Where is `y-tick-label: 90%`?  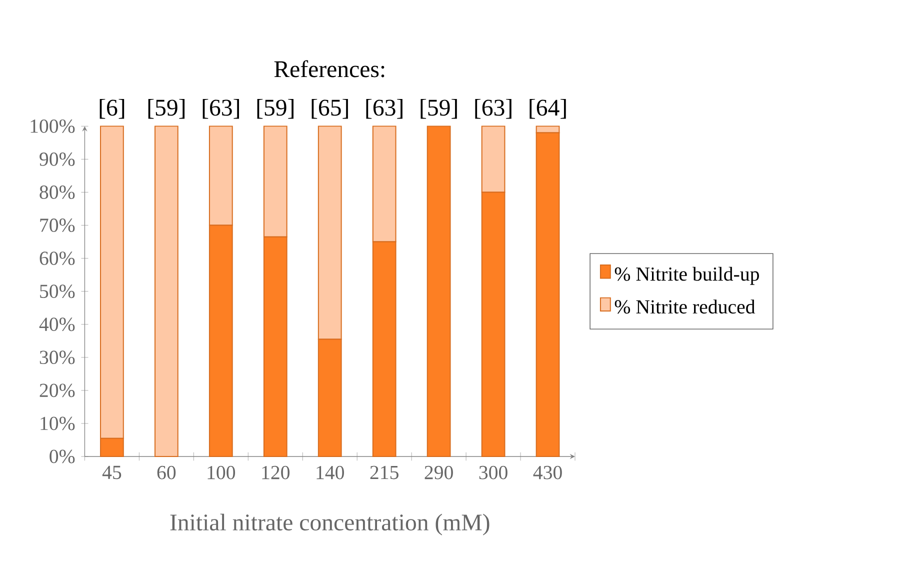
y-tick-label: 90% is located at coordinates (57, 159).